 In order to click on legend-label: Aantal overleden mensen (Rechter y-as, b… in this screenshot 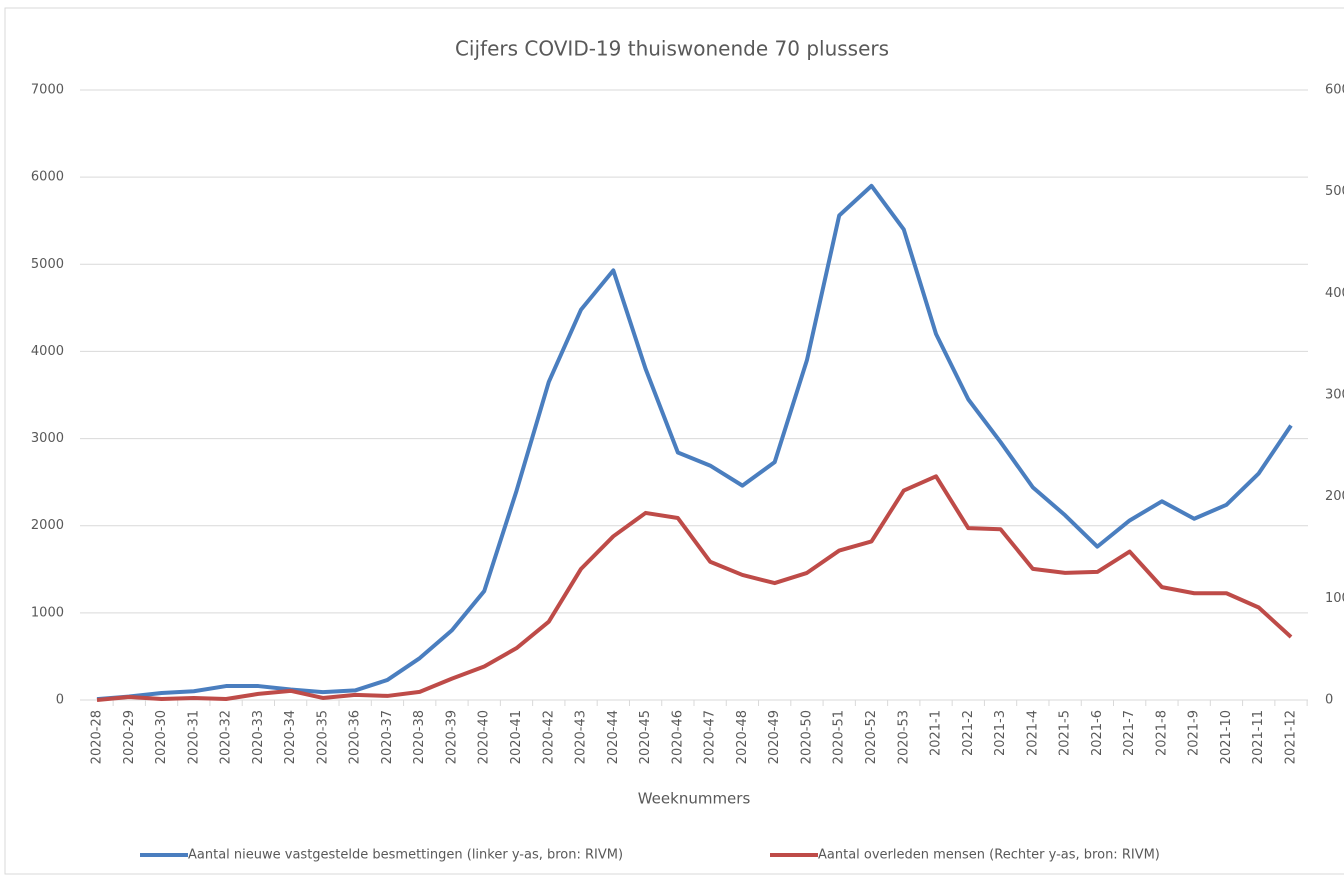, I will do `click(989, 855)`.